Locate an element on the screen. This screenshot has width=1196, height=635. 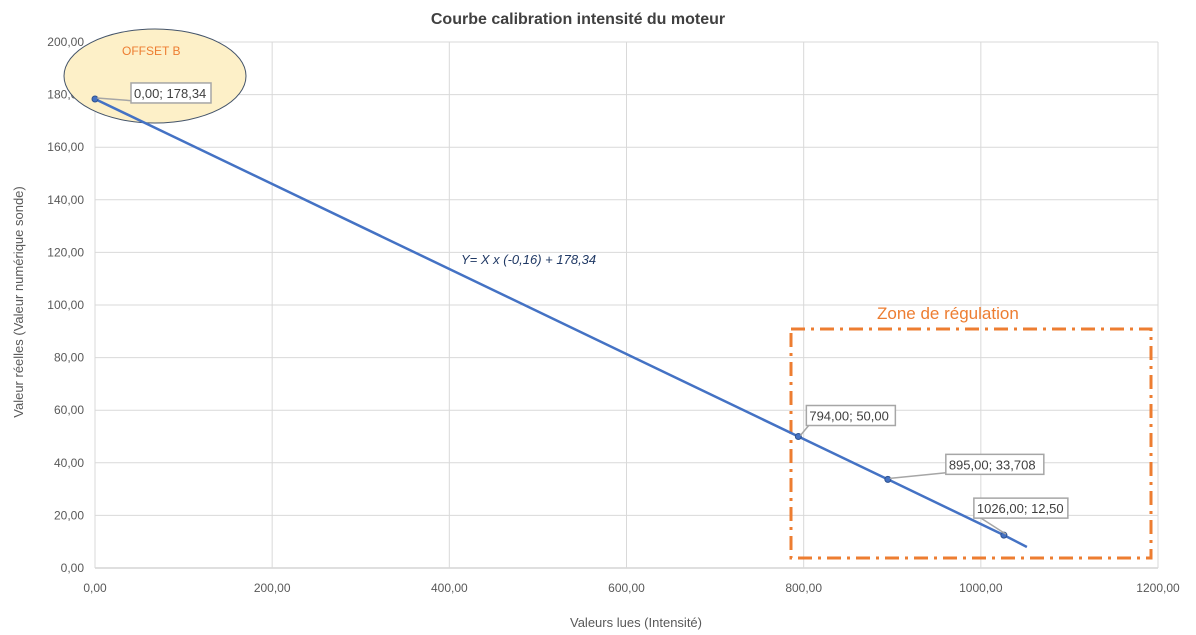
data-callout: 1026,00; 12,50 is located at coordinates (1021, 516).